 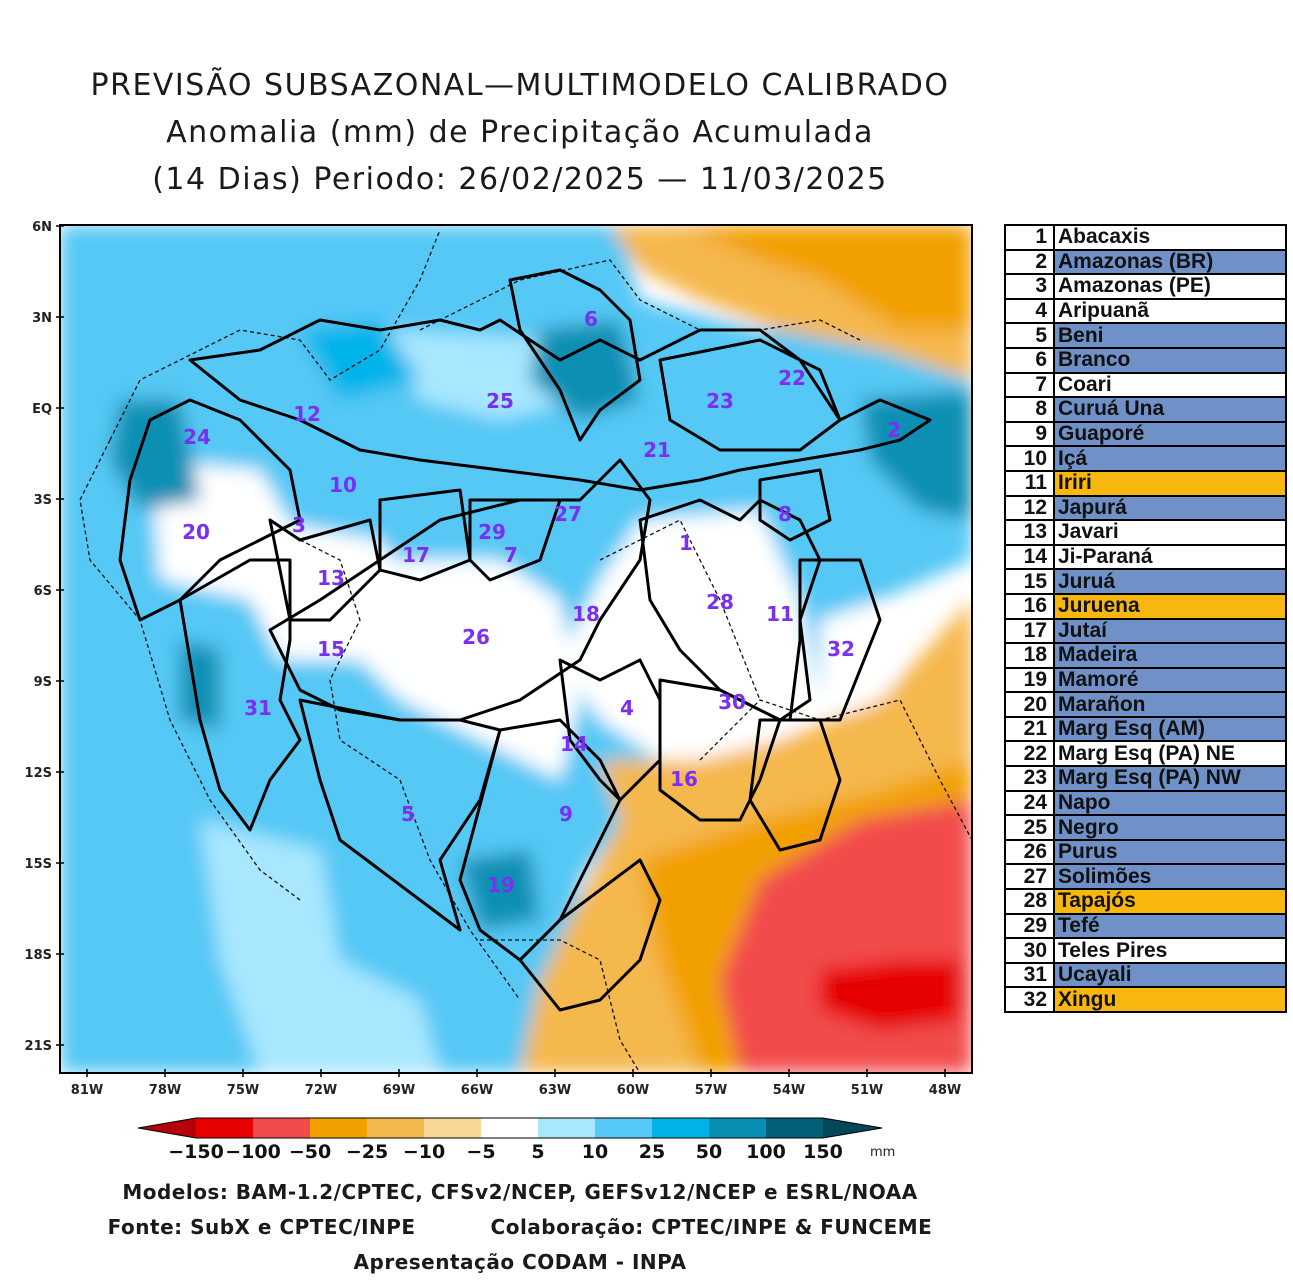 I want to click on basin-label-2: 2, so click(x=894, y=430).